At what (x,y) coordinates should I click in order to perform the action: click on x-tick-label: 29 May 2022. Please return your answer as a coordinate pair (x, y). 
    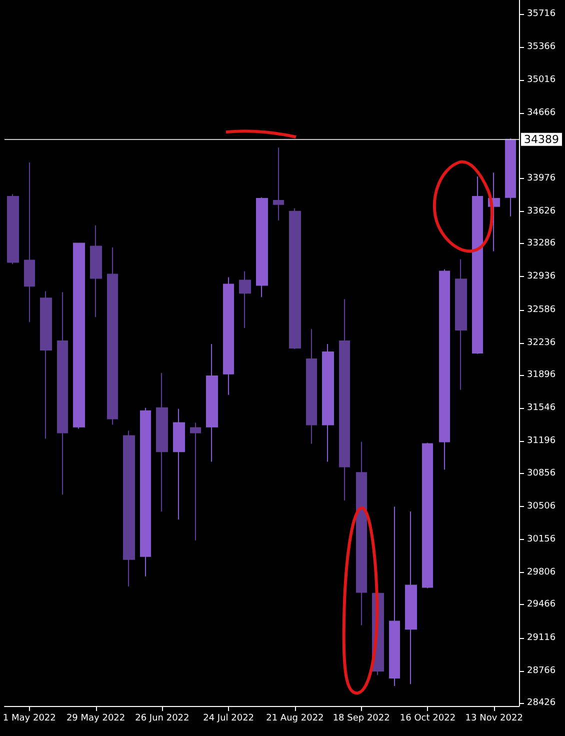
    Looking at the image, I should click on (96, 719).